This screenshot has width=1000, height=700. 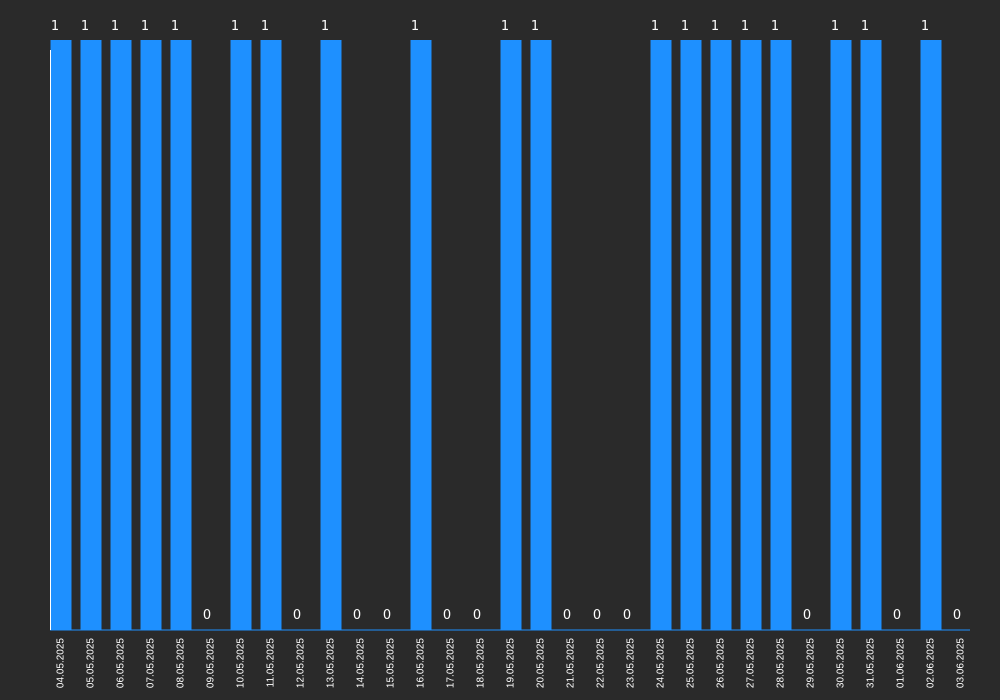 I want to click on x-tick-label: 19.05.2025, so click(x=511, y=663).